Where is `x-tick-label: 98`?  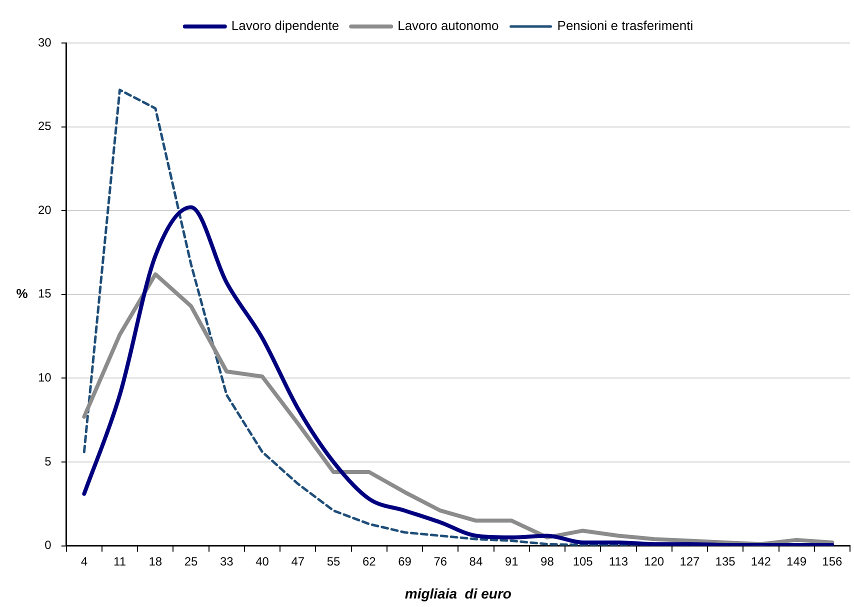
x-tick-label: 98 is located at coordinates (547, 561).